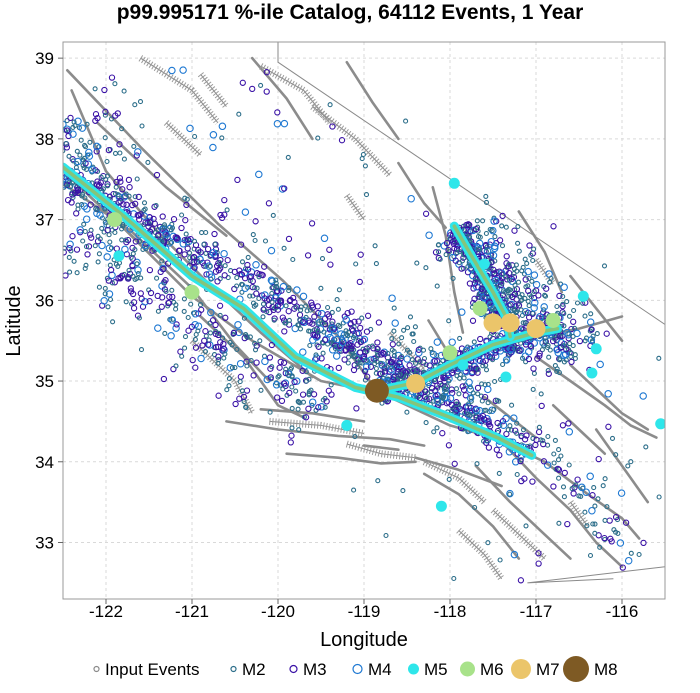 Image resolution: width=700 pixels, height=693 pixels. What do you see at coordinates (493, 323) in the screenshot?
I see `large-event-m7` at bounding box center [493, 323].